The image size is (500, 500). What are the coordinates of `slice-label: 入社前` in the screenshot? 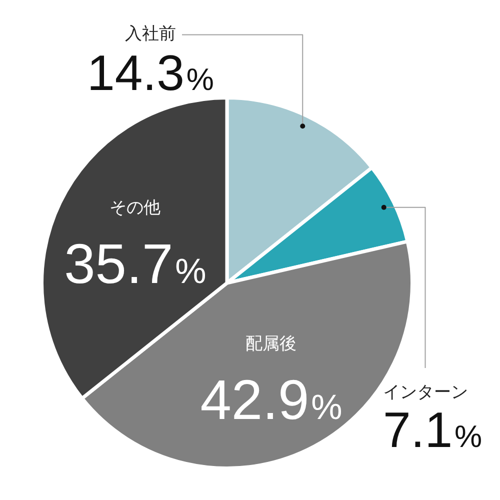 It's located at (150, 34).